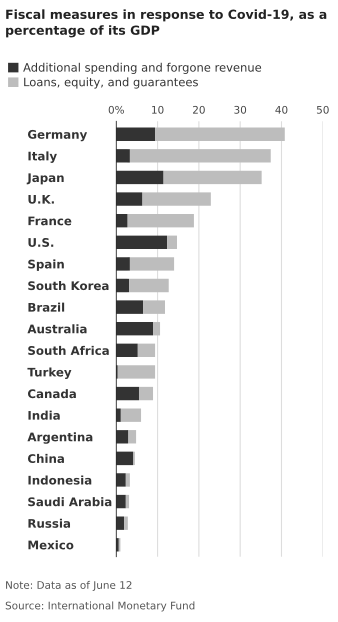 The height and width of the screenshot is (622, 338). What do you see at coordinates (69, 585) in the screenshot?
I see `text: Note: Data as of June 12` at bounding box center [69, 585].